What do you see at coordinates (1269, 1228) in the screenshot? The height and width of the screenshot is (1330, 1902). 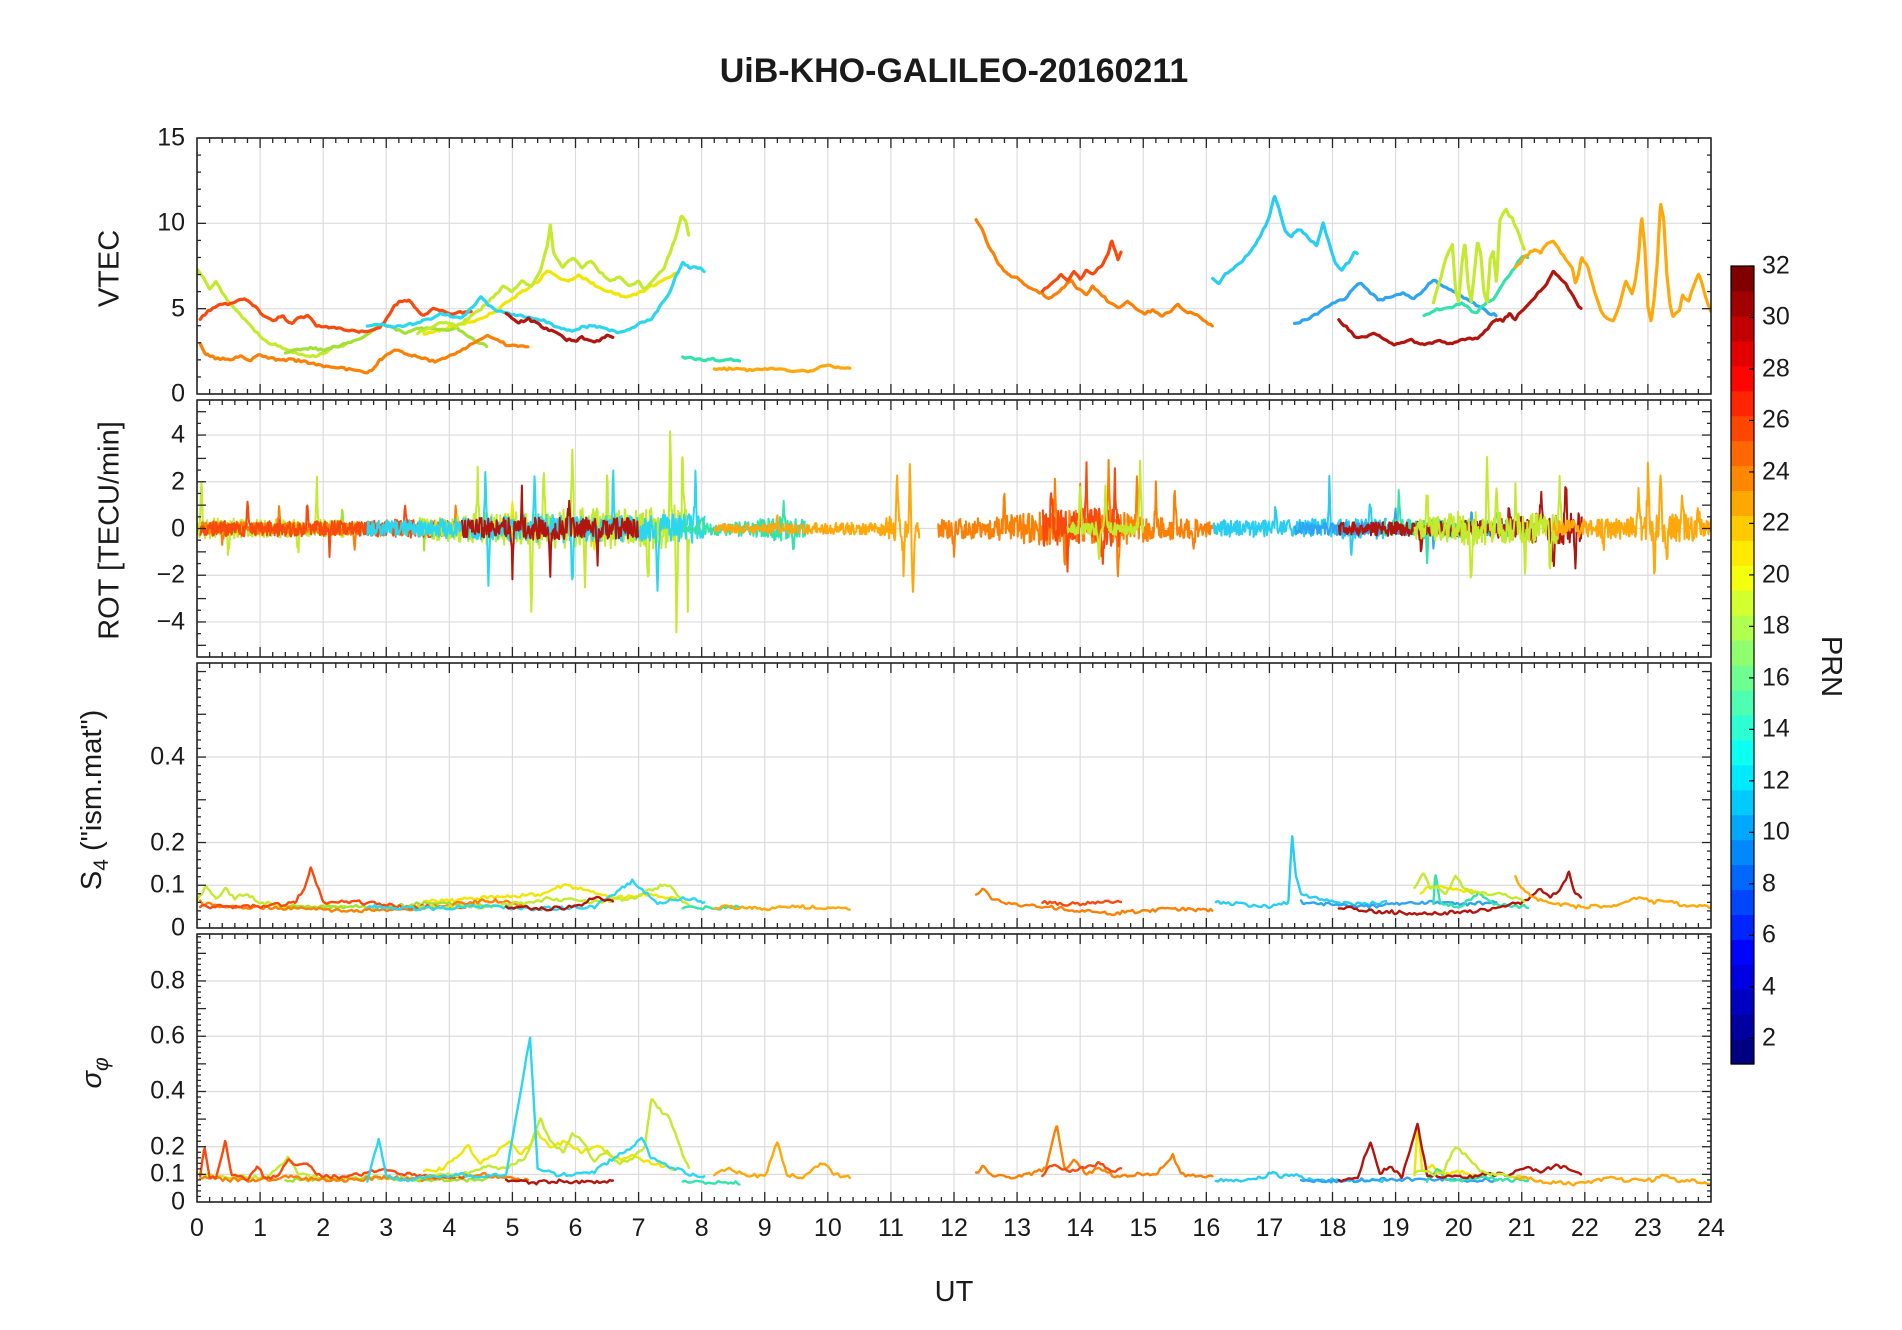 I see `x-tick-label: 17` at bounding box center [1269, 1228].